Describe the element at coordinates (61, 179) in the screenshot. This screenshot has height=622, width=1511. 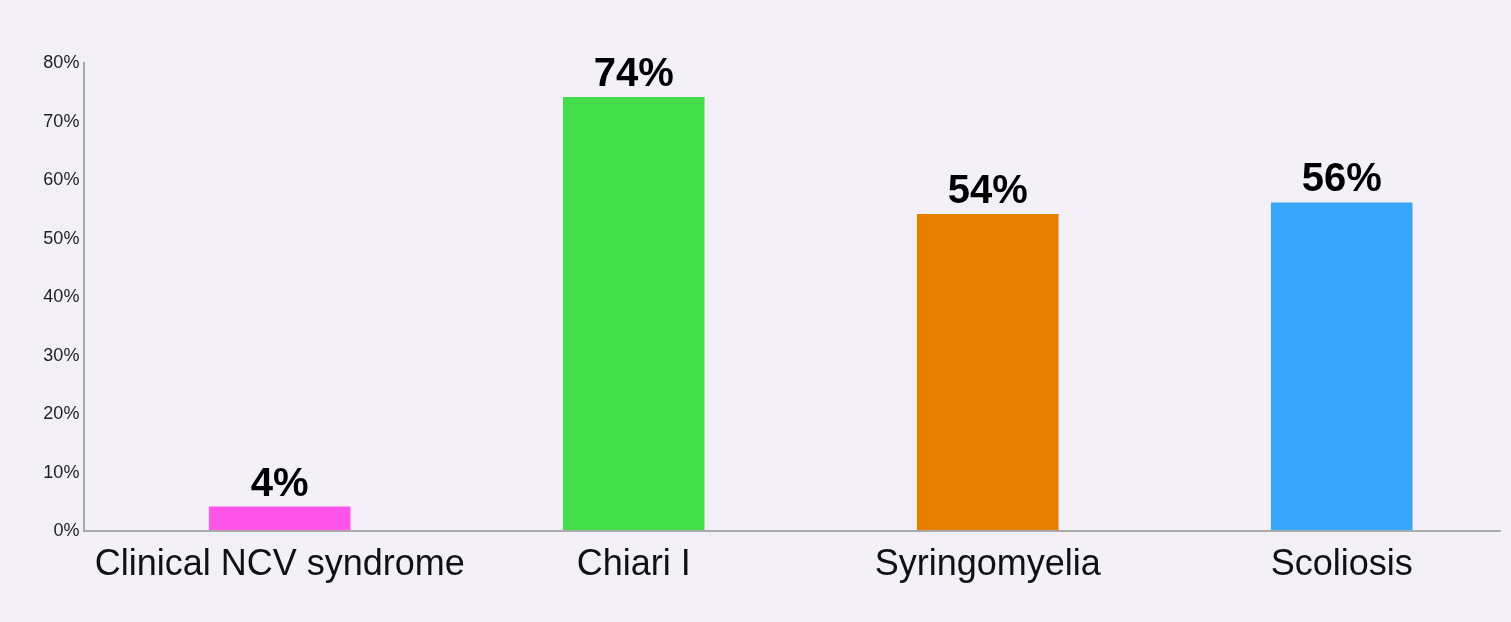
I see `y-tick-label: 60%` at that location.